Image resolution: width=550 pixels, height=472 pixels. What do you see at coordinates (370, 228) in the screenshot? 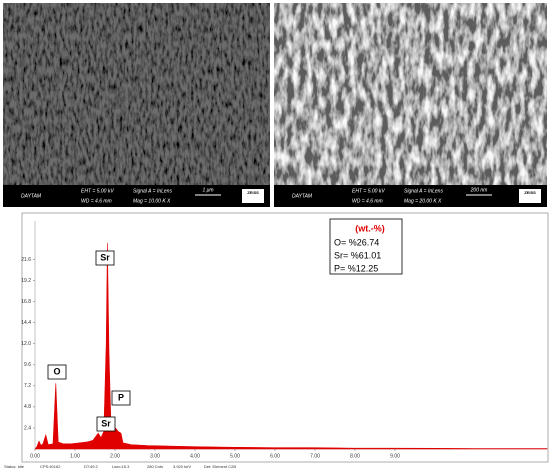
I see `legend-title: (wt.-%)` at bounding box center [370, 228].